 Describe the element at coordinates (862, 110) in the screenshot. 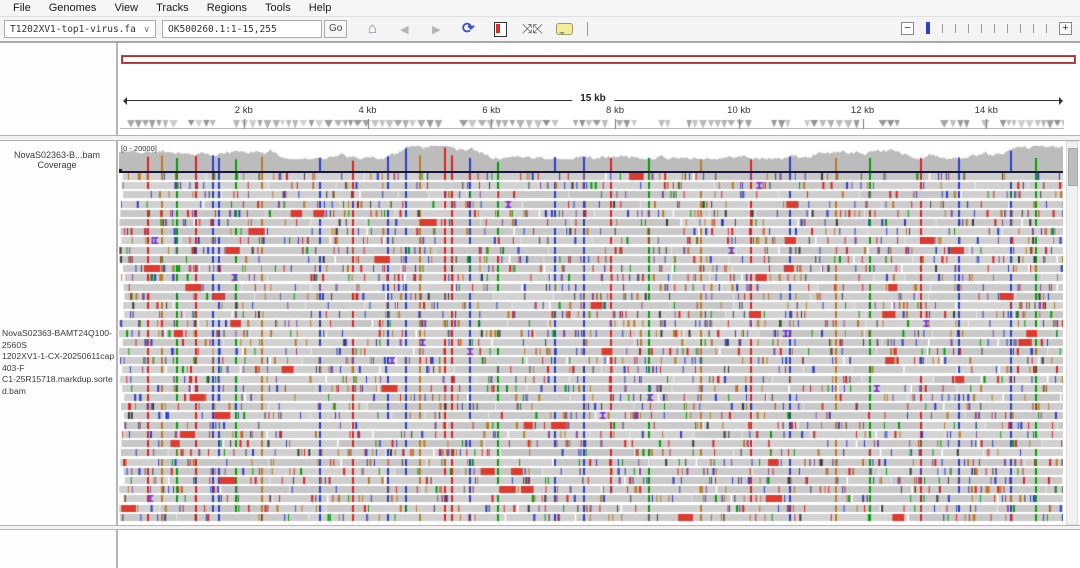

I see `ruler-tick-label: 12 kb` at that location.